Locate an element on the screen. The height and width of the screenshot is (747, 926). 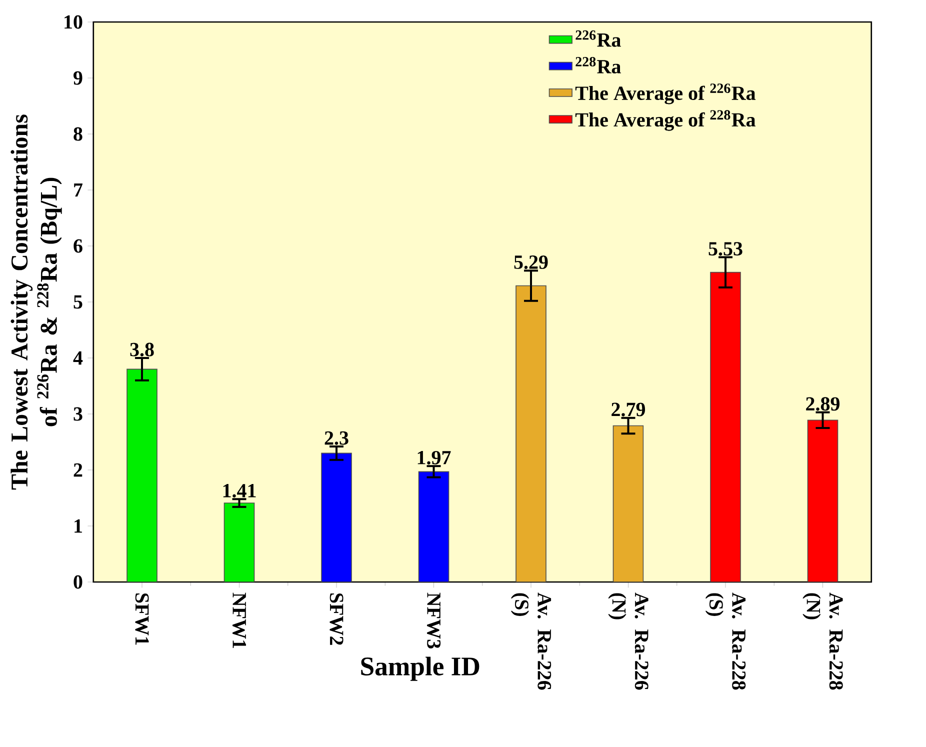
data-label: 5.29 is located at coordinates (531, 263).